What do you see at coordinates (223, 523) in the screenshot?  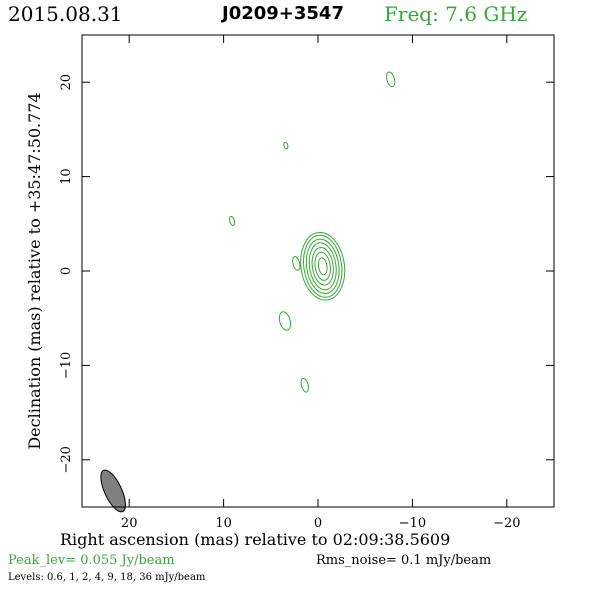 I see `x-tick-label: 10` at bounding box center [223, 523].